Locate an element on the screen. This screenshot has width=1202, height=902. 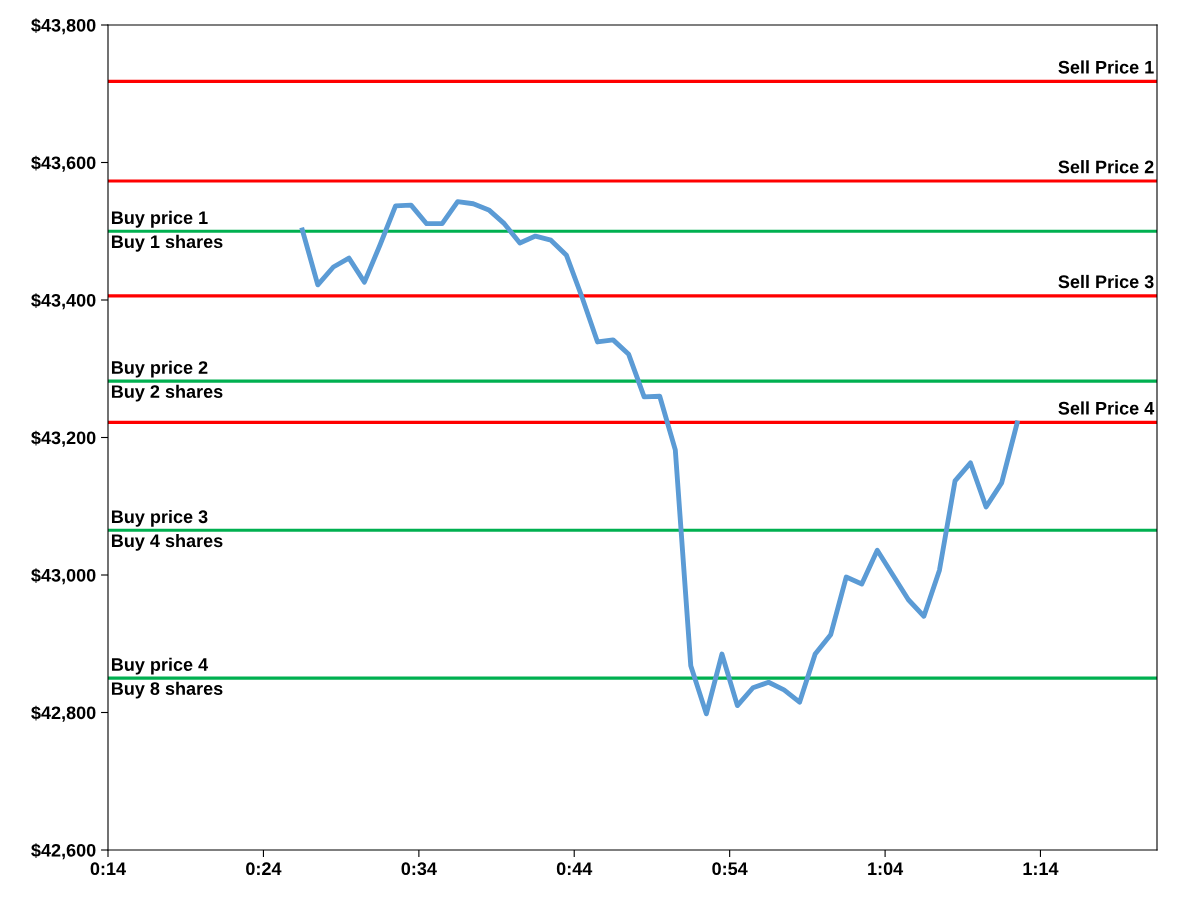
x-tick-label: 0:14 is located at coordinates (108, 869).